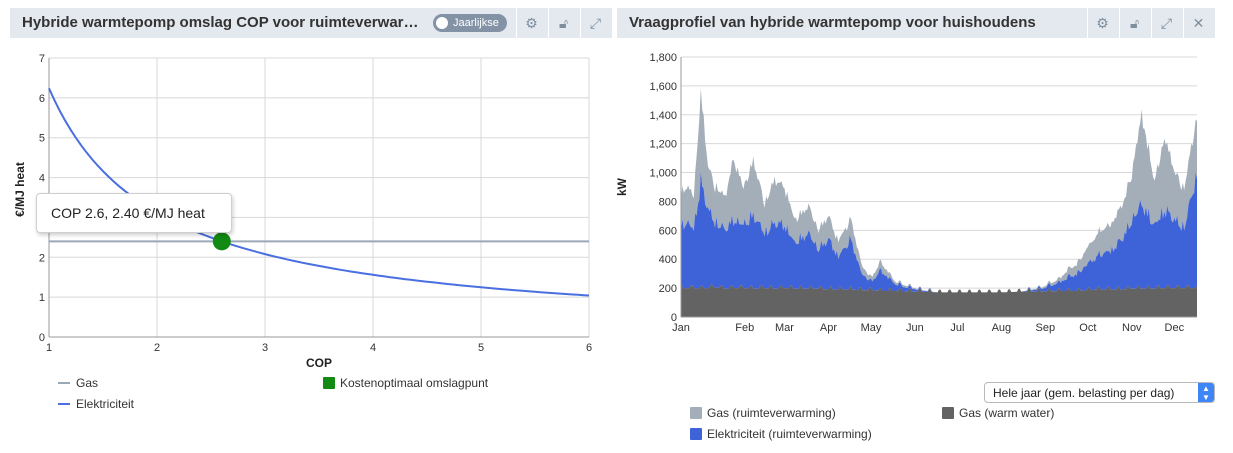 Image resolution: width=1233 pixels, height=453 pixels. Describe the element at coordinates (939, 232) in the screenshot. I see `elektriciteit-ruimteverwarming-area` at that location.